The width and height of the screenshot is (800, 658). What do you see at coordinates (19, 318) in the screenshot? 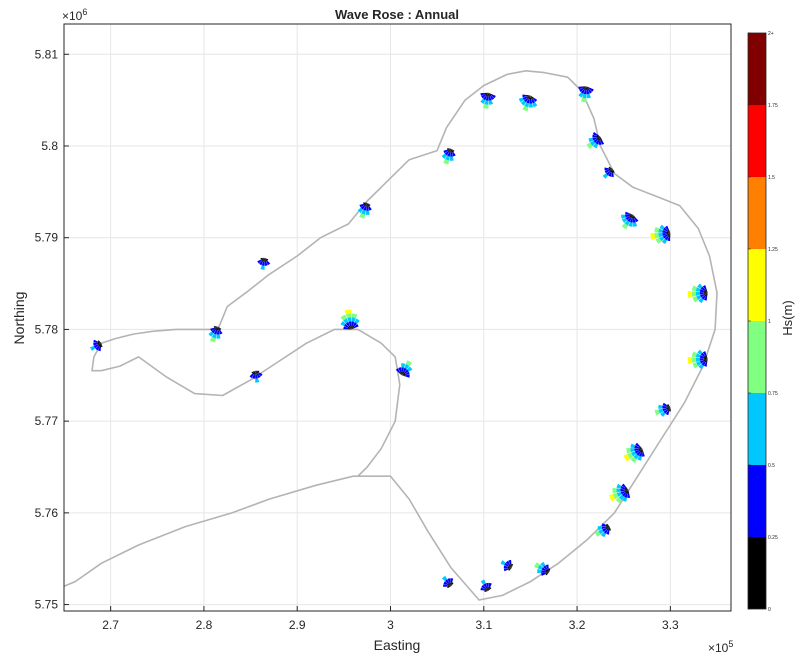
I see `y-axis-label: Northing` at bounding box center [19, 318].